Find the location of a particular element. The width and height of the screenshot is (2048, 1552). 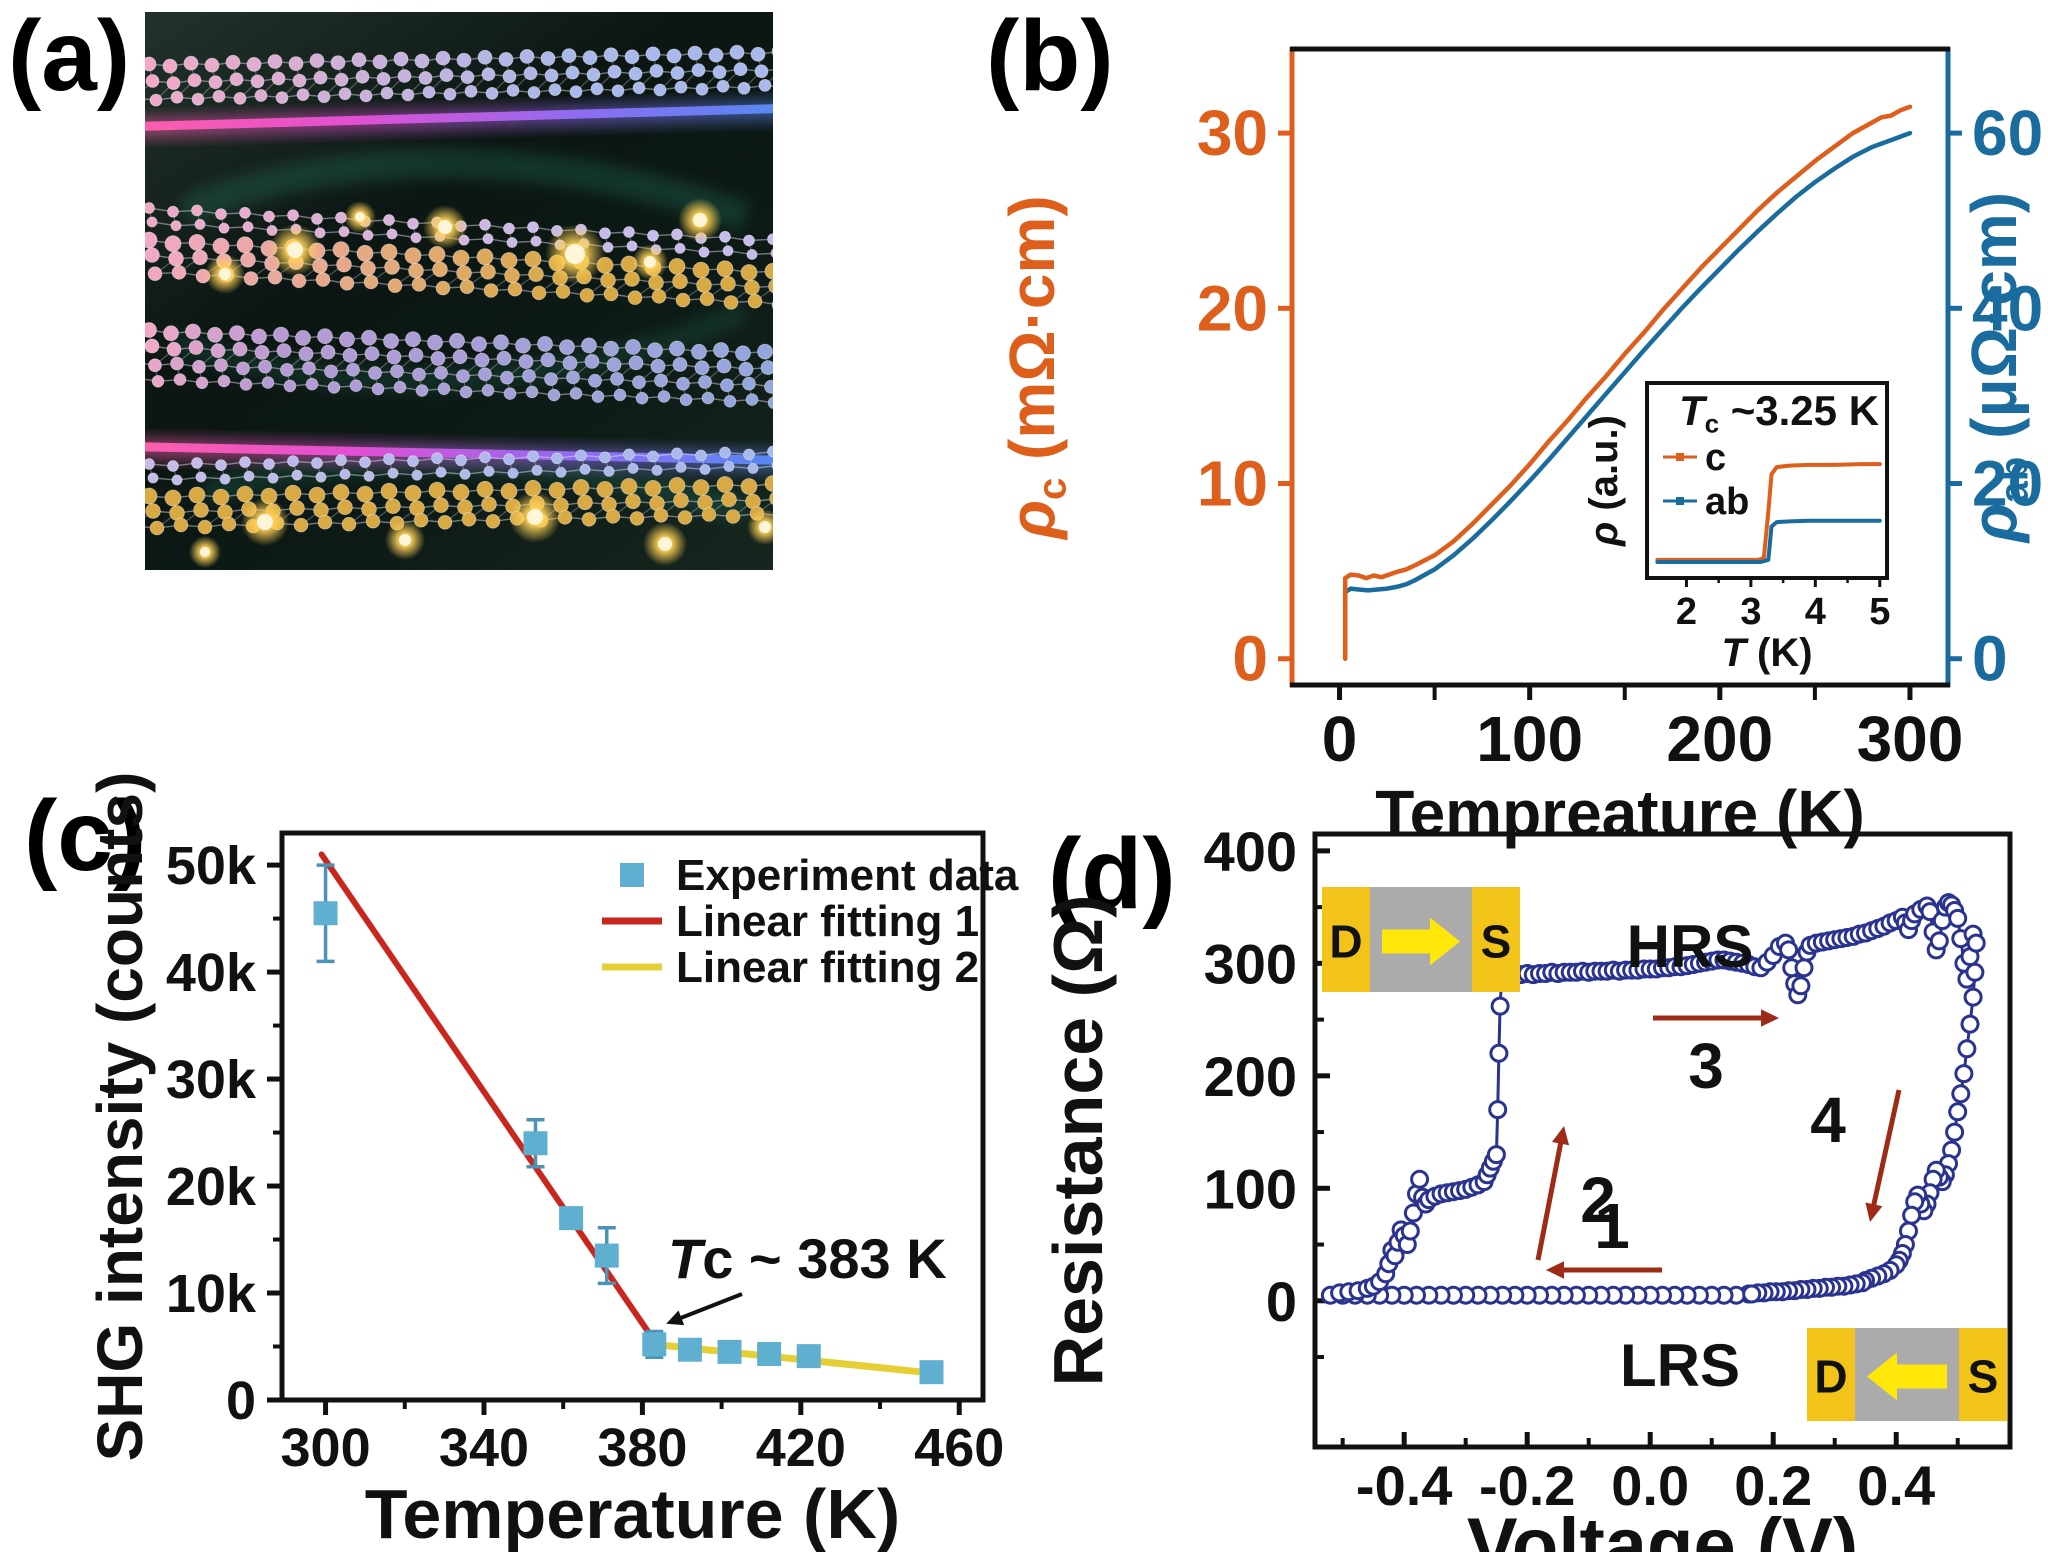

b-right-tick-label: 40 is located at coordinates (2007, 308).